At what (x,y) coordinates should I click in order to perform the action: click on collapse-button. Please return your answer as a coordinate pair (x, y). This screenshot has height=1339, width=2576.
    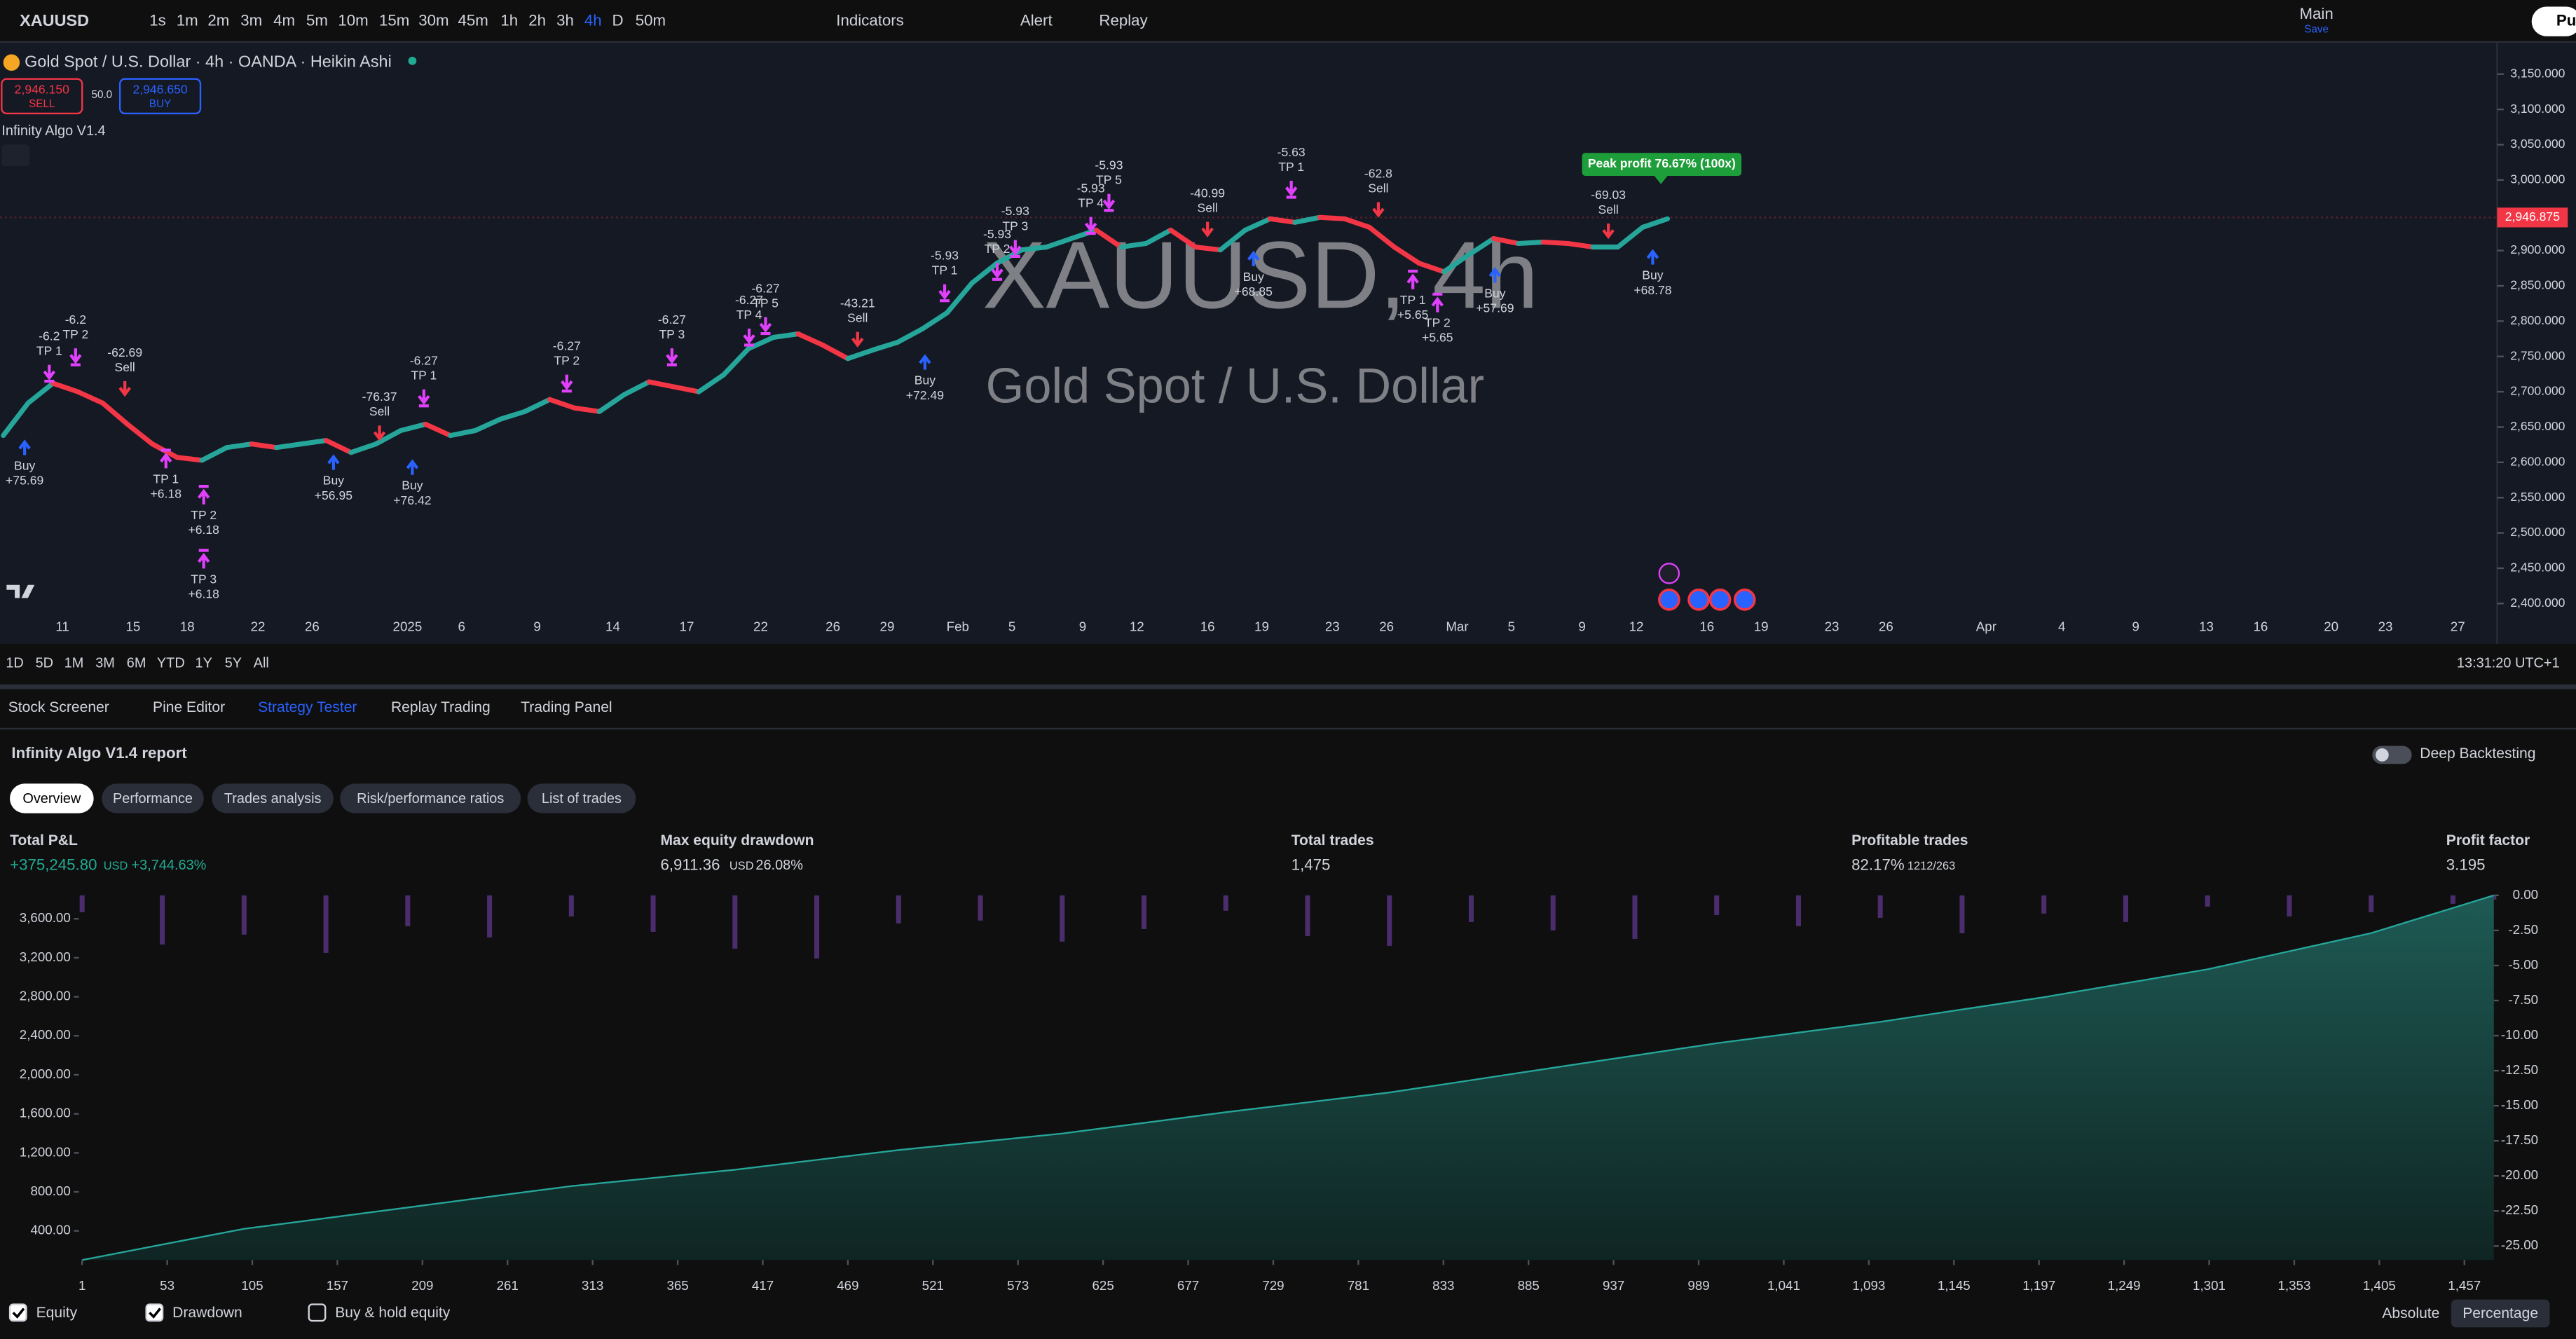
    Looking at the image, I should click on (16, 155).